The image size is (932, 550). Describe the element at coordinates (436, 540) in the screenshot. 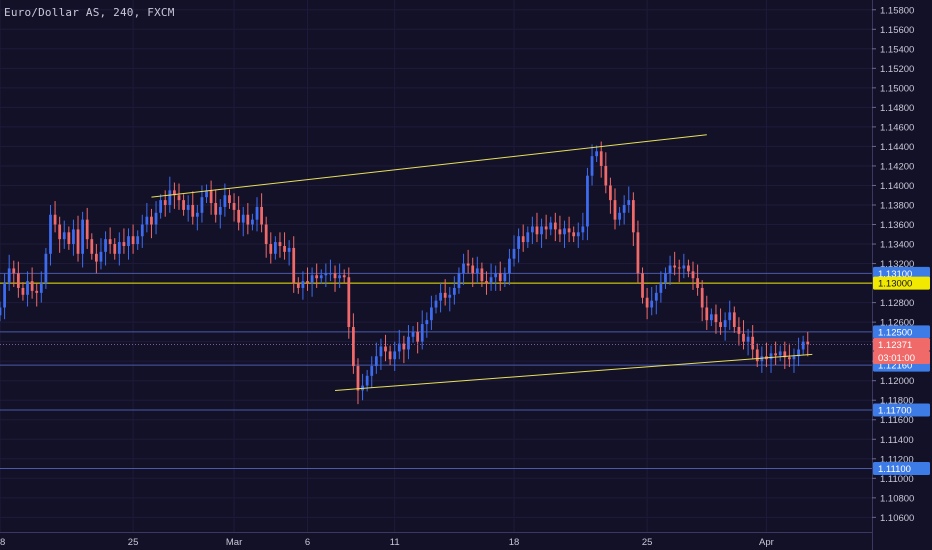

I see `time-axis: 18 25 Mar 6 11 18 25 Apr` at that location.